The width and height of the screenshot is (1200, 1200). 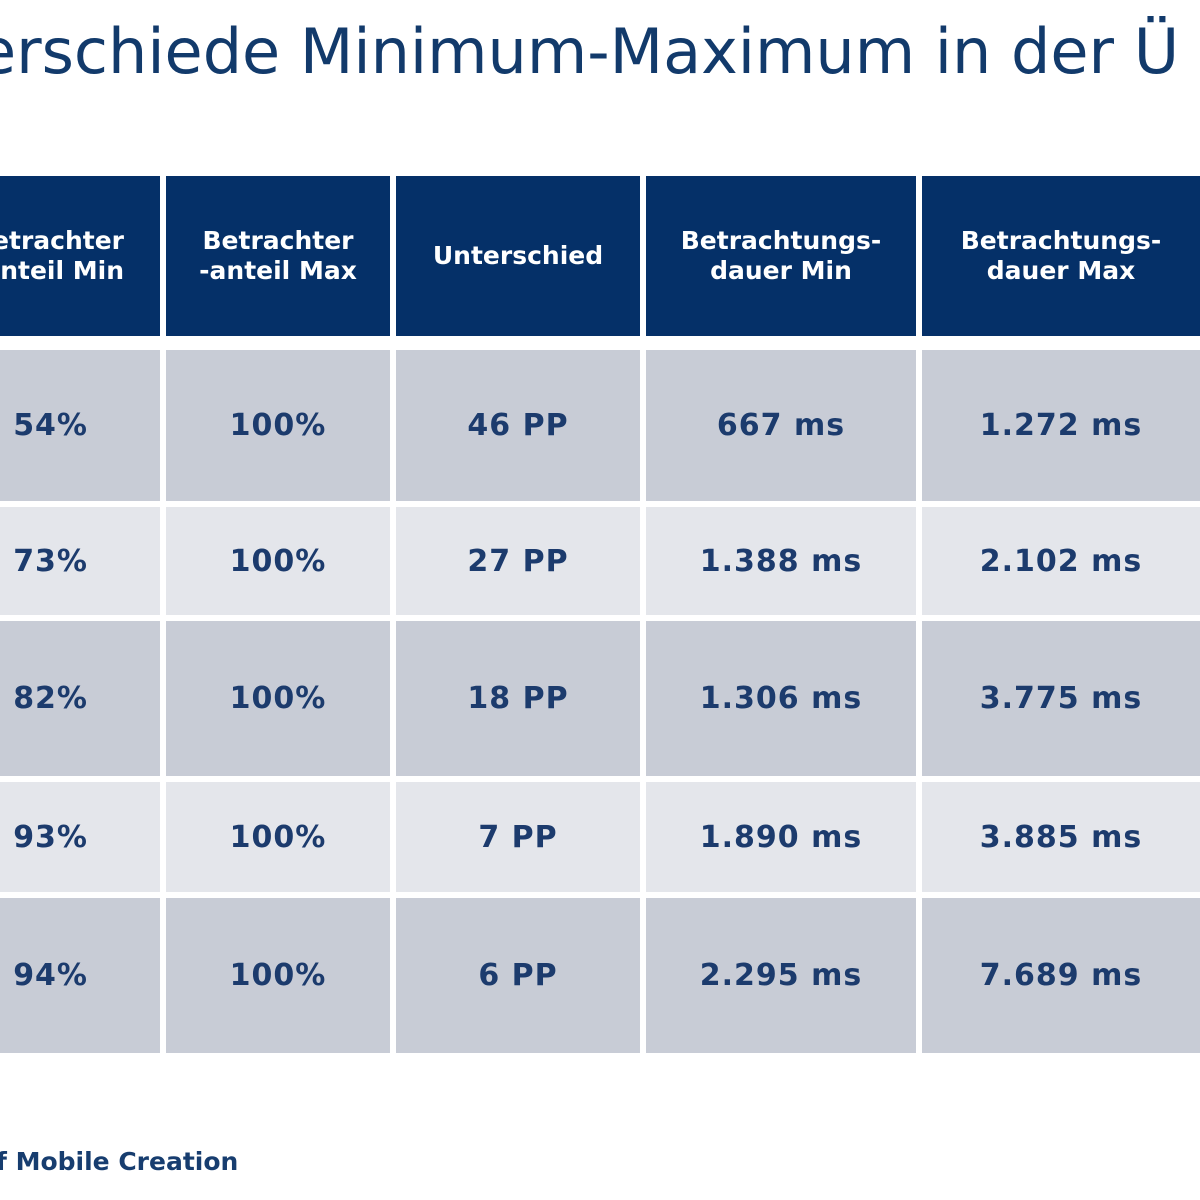 I want to click on table-cell: 7 PP, so click(x=518, y=837).